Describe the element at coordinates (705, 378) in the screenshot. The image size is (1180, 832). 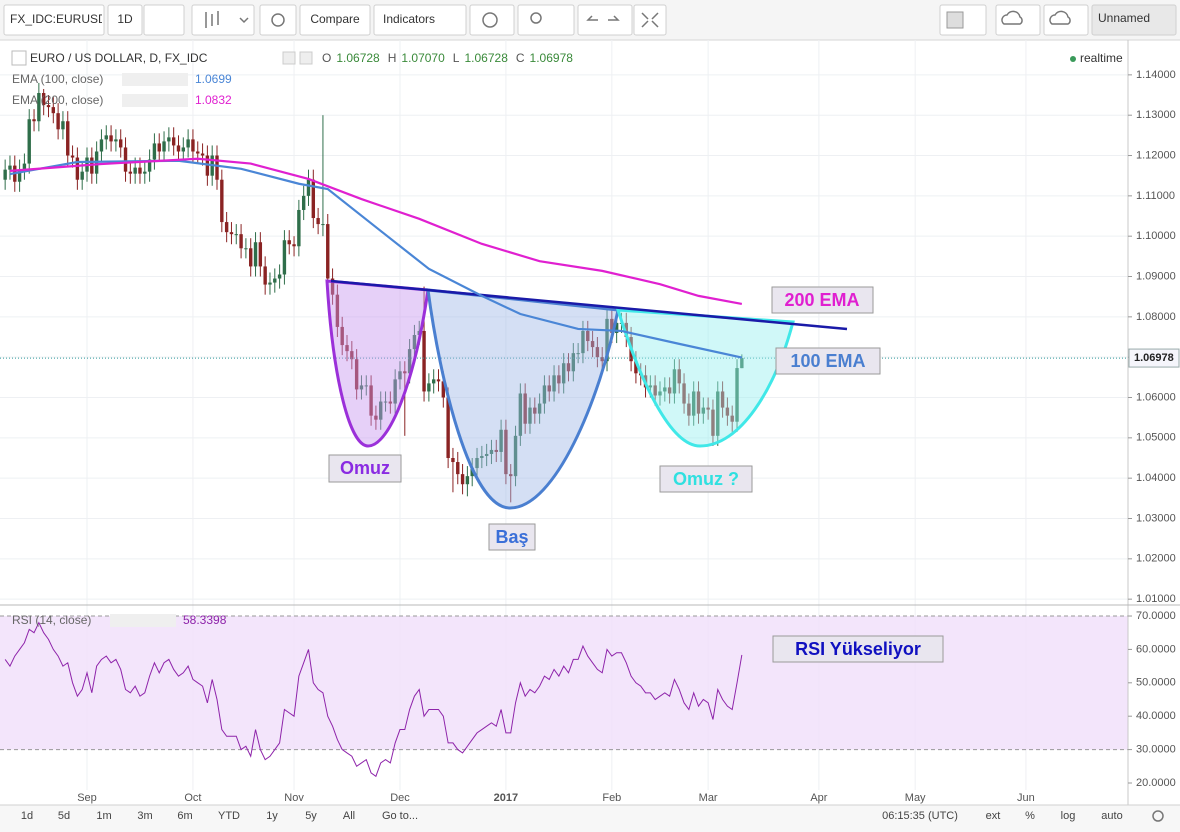
I see `right-shoulder-shape` at that location.